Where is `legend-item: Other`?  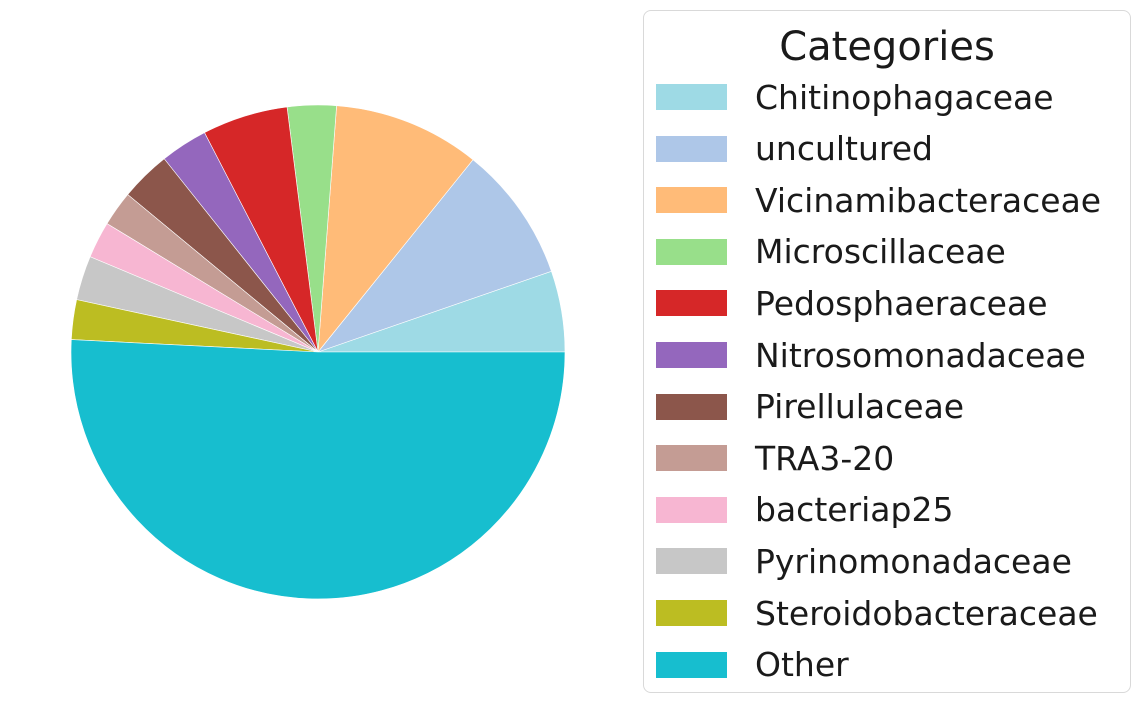
legend-item: Other is located at coordinates (752, 665).